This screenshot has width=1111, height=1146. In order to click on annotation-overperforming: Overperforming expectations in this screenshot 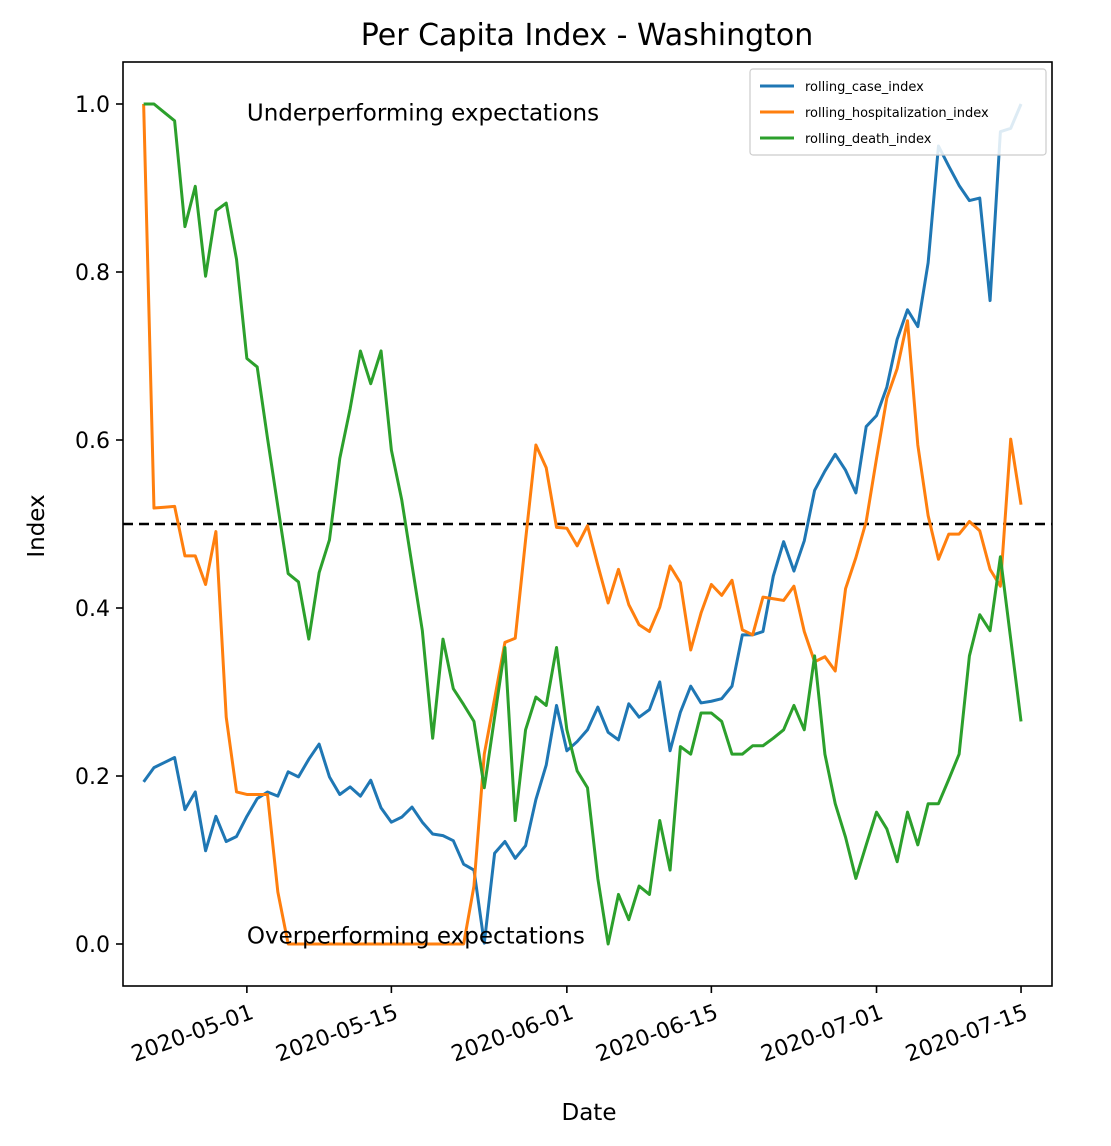, I will do `click(416, 937)`.